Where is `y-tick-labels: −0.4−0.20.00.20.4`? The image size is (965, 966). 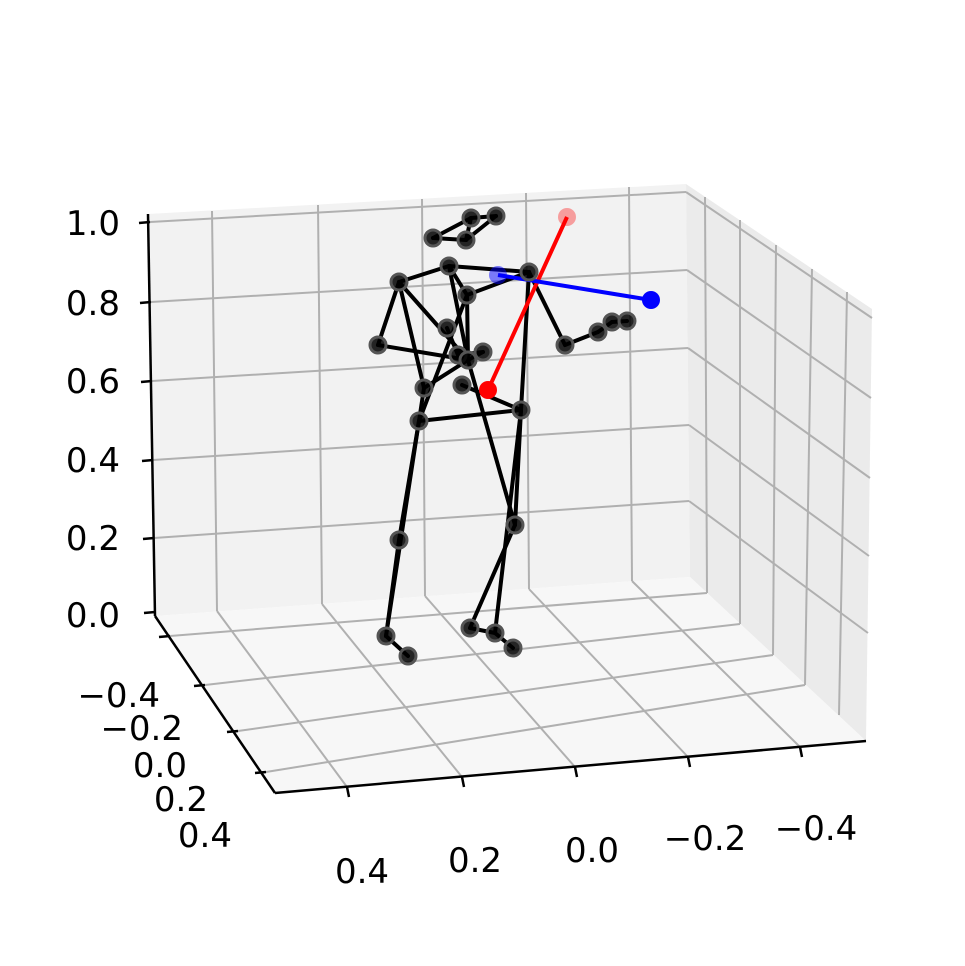
y-tick-labels: −0.4−0.20.00.20.4 is located at coordinates (154, 766).